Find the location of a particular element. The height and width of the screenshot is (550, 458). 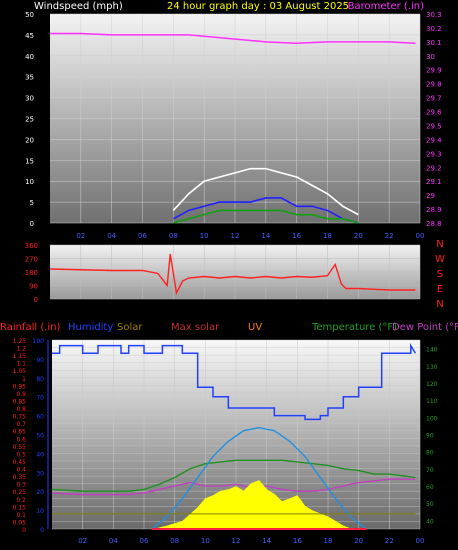

wind-x-tick-label: 02 is located at coordinates (80, 236).